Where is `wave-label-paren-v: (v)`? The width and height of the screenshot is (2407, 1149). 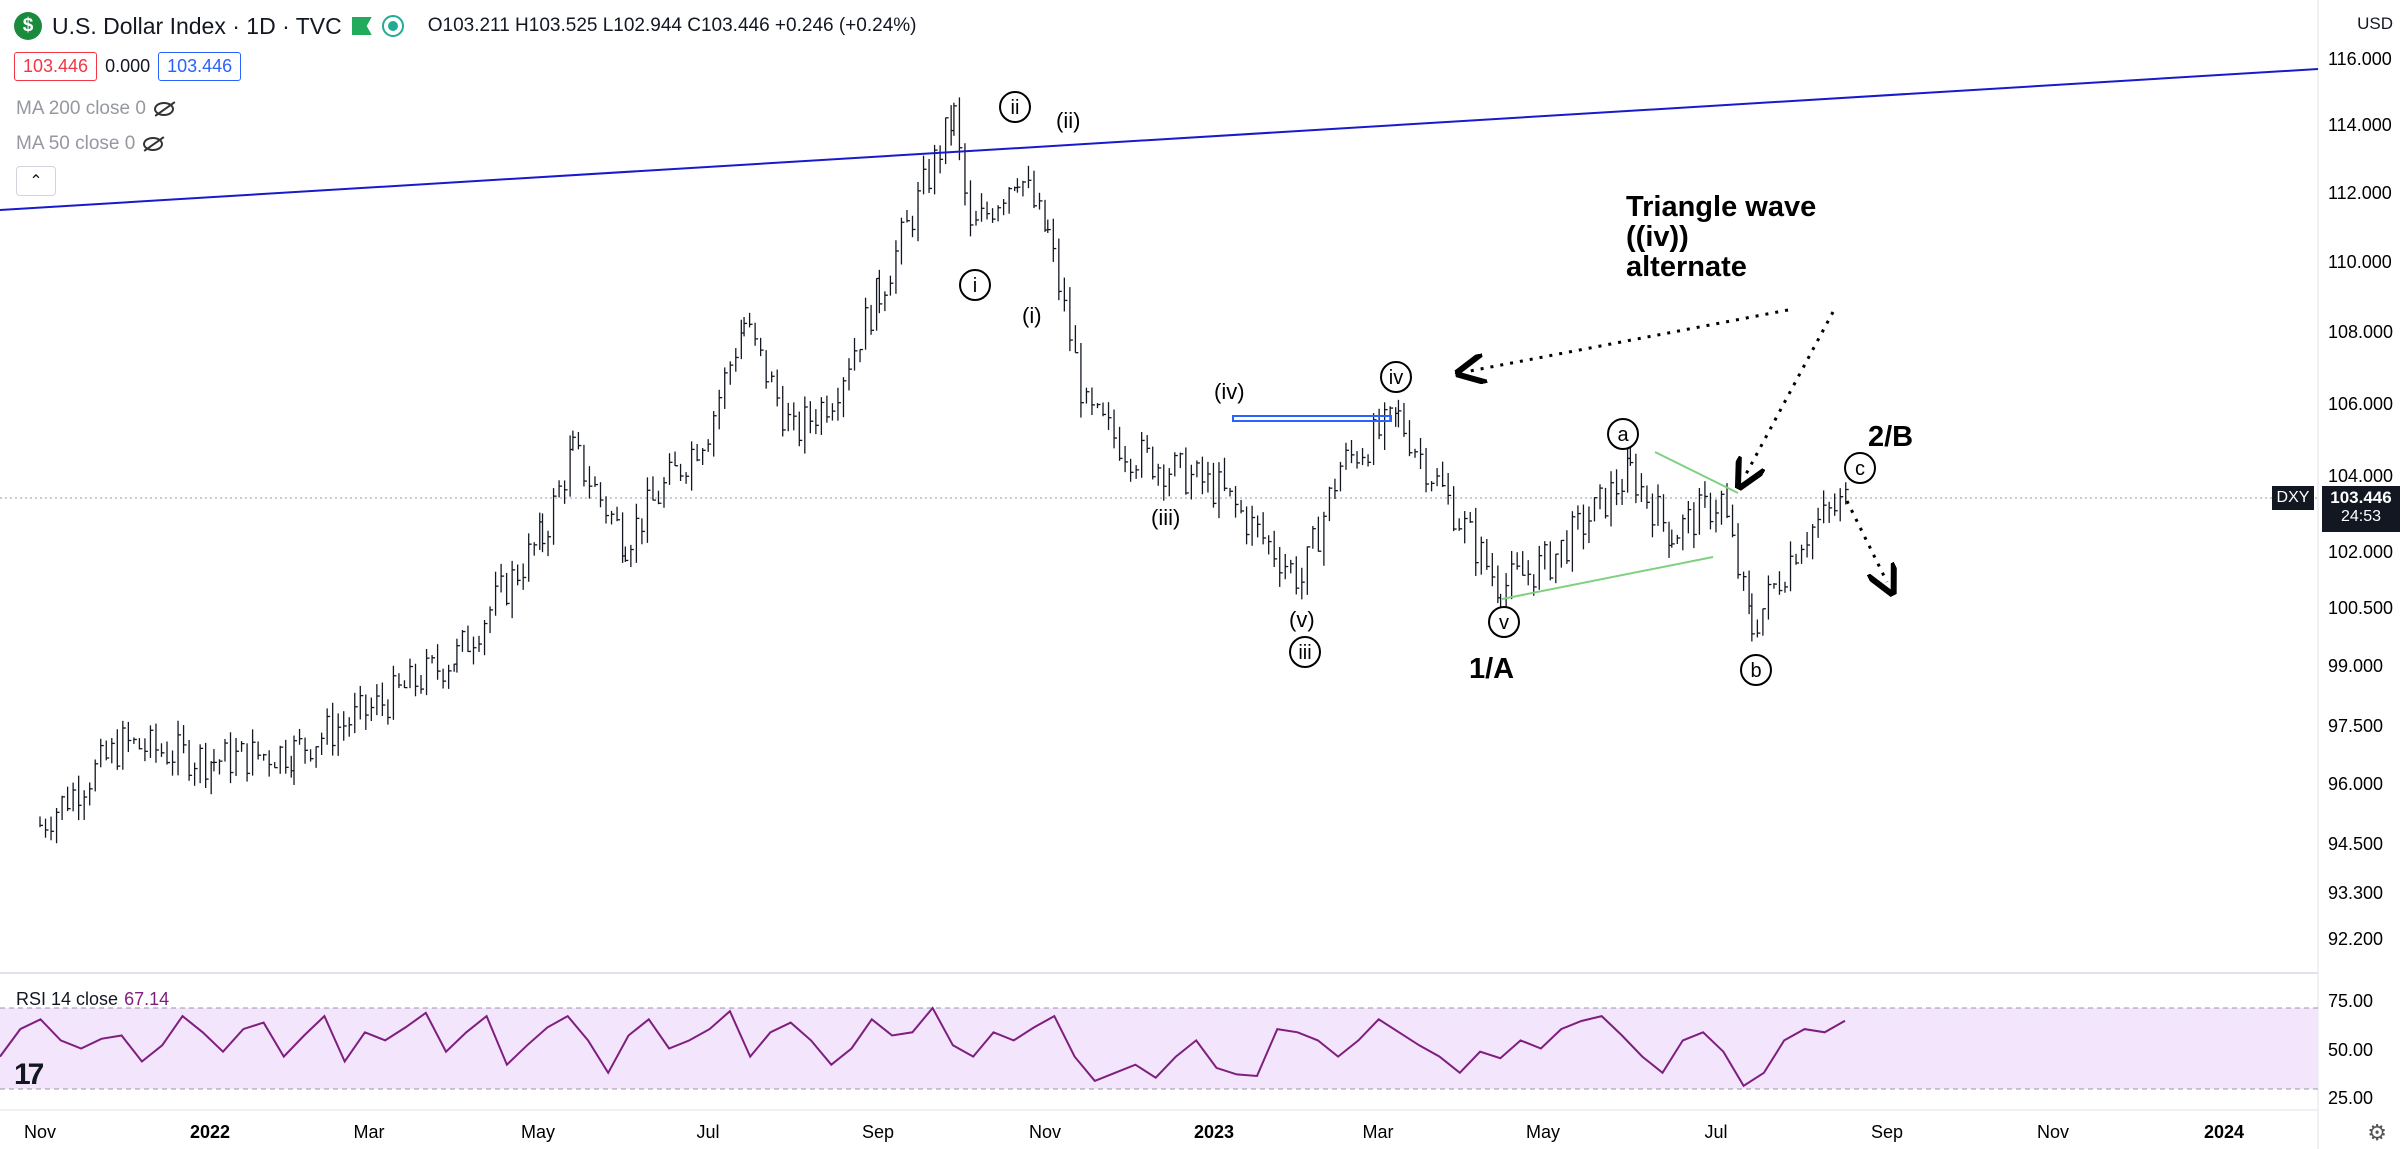
wave-label-paren-v: (v) is located at coordinates (1302, 619).